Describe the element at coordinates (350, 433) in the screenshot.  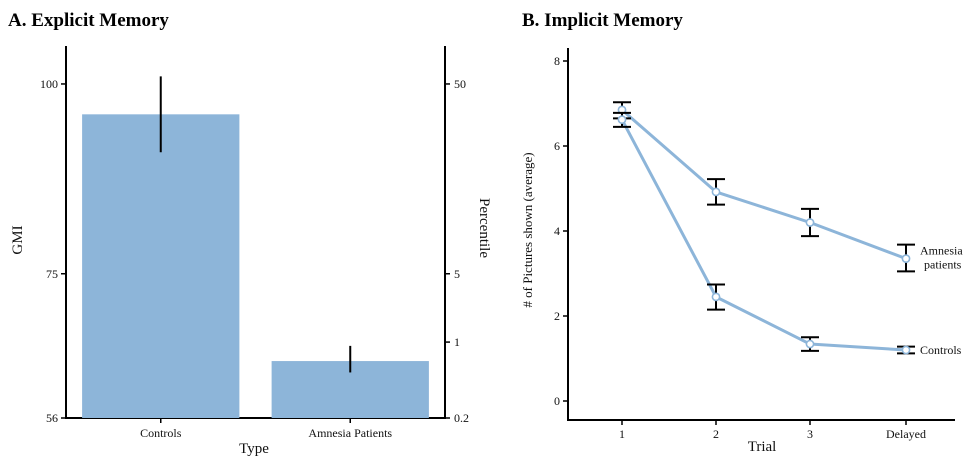
I see `panel-a-xtick-label: Amnesia Patients` at that location.